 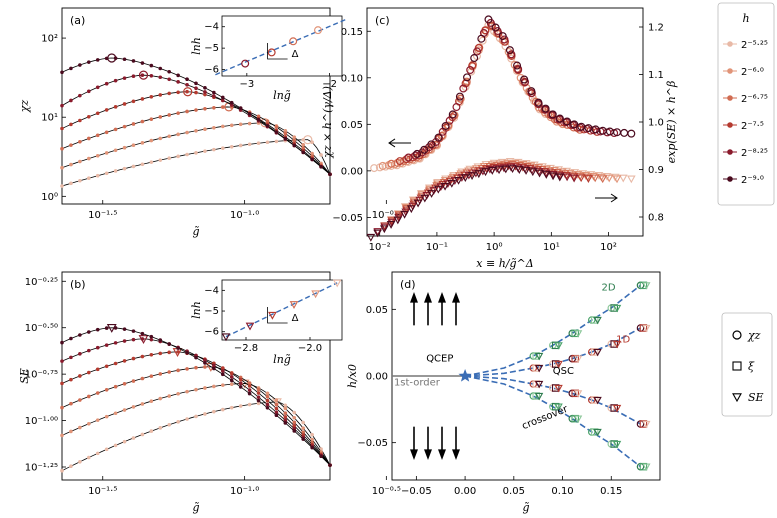 I want to click on y-tick-label: 0.05, so click(x=377, y=310).